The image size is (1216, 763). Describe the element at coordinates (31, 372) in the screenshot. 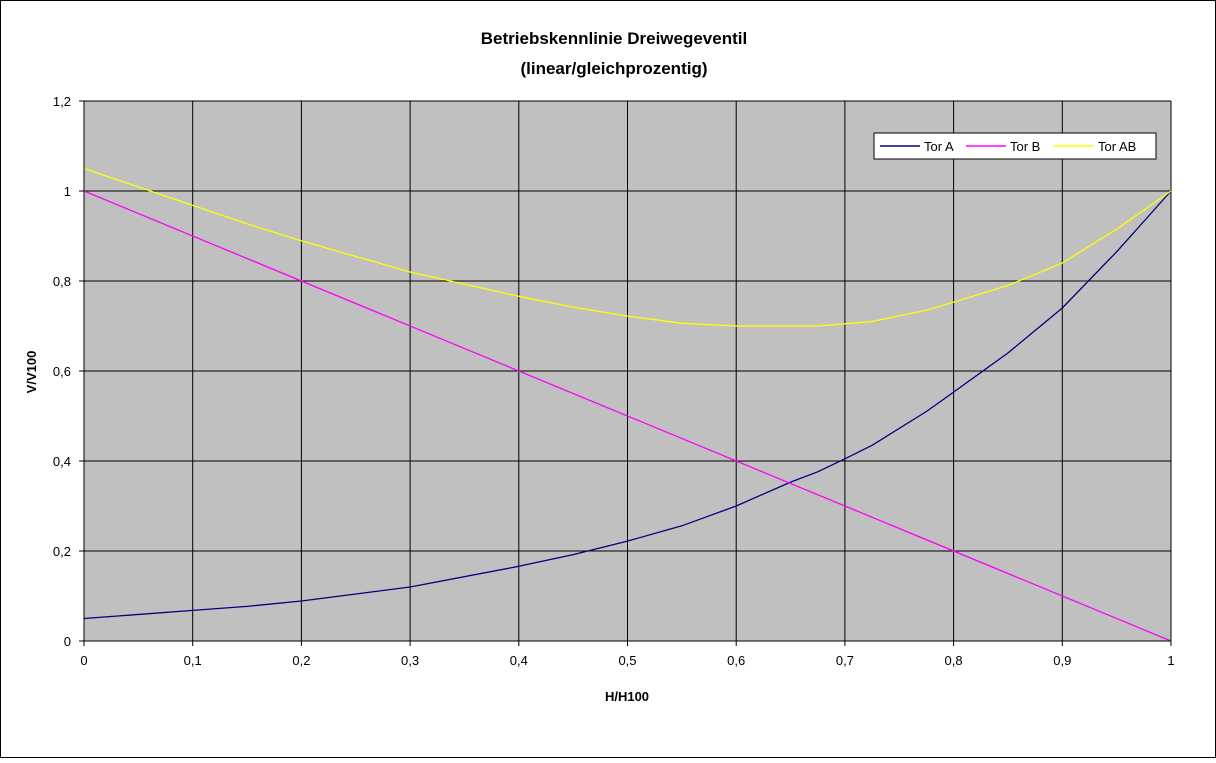

I see `y-axis-title: V/V100` at that location.